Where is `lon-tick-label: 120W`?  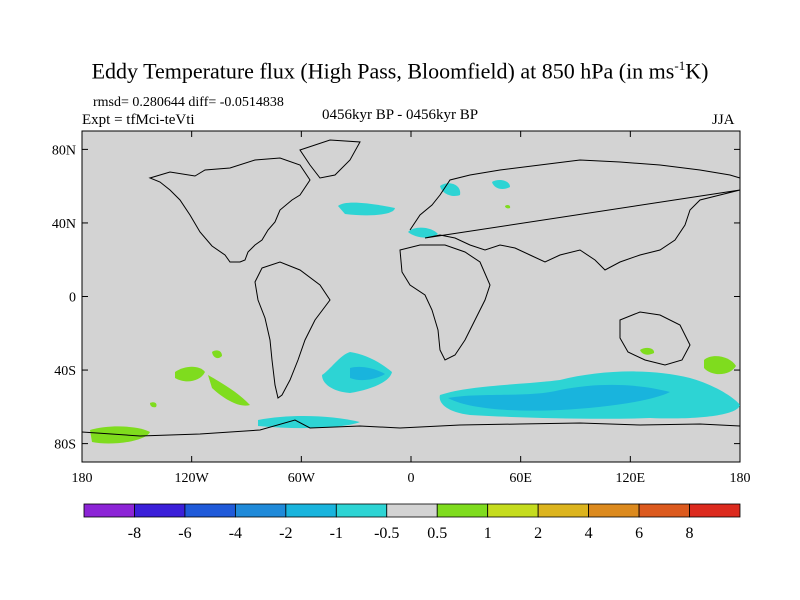 lon-tick-label: 120W is located at coordinates (192, 478).